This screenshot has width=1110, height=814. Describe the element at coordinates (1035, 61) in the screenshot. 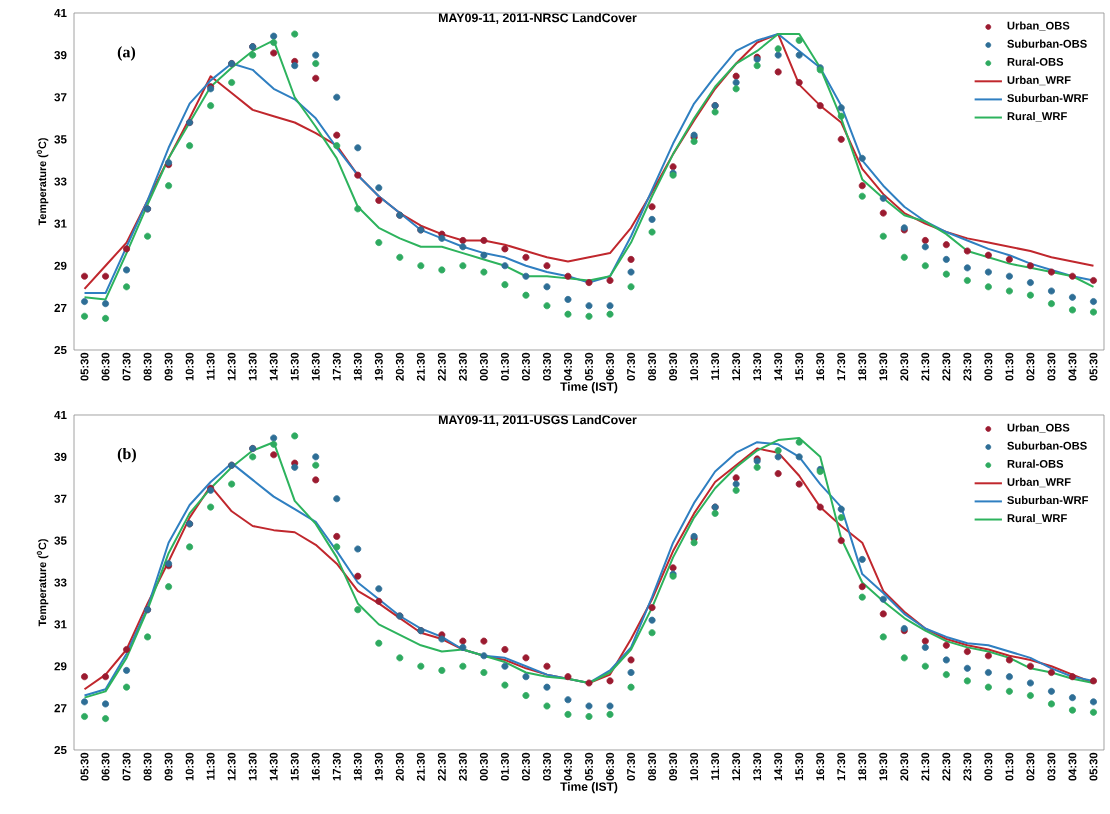

I see `legend-label: Rural-OBS` at that location.